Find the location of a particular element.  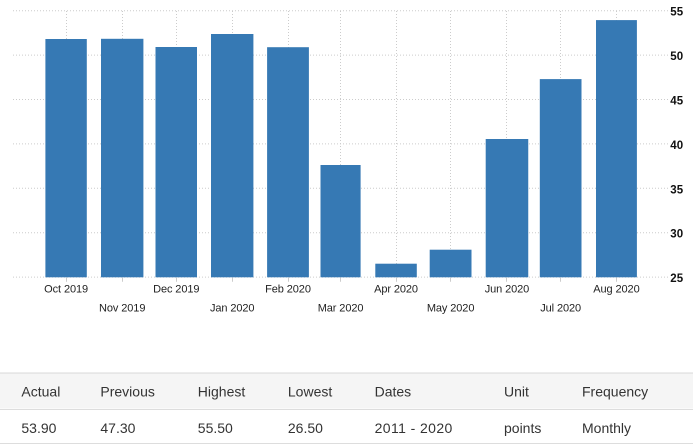

svg-text: 26.50 is located at coordinates (305, 428).